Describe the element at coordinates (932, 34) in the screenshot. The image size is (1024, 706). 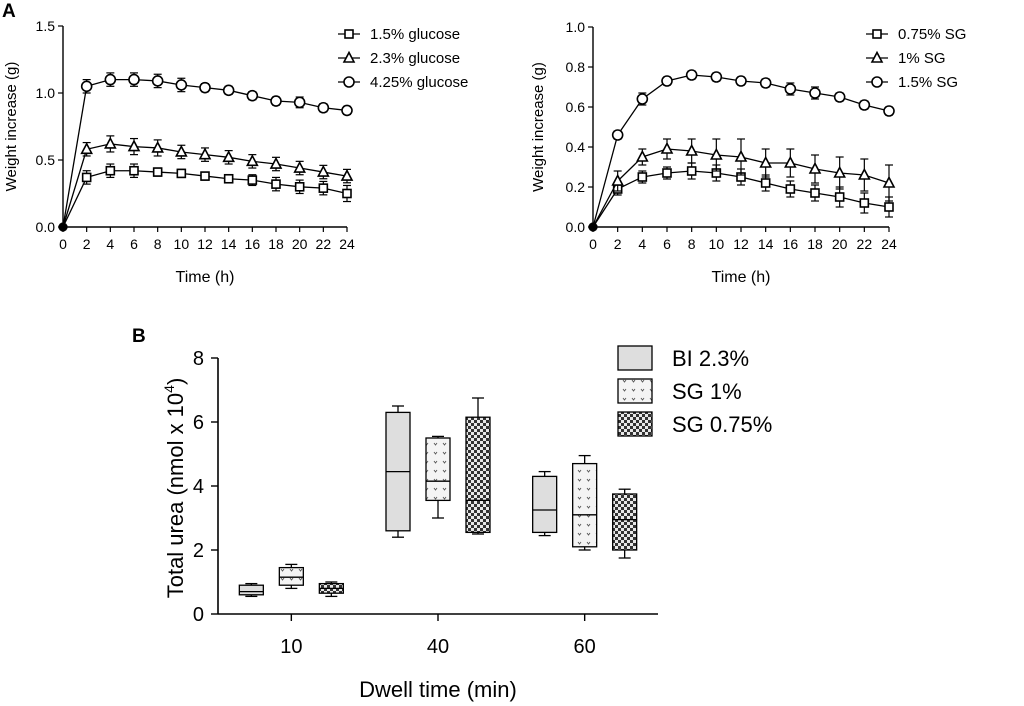
I see `a2-legend-label: 0.75% SG` at that location.